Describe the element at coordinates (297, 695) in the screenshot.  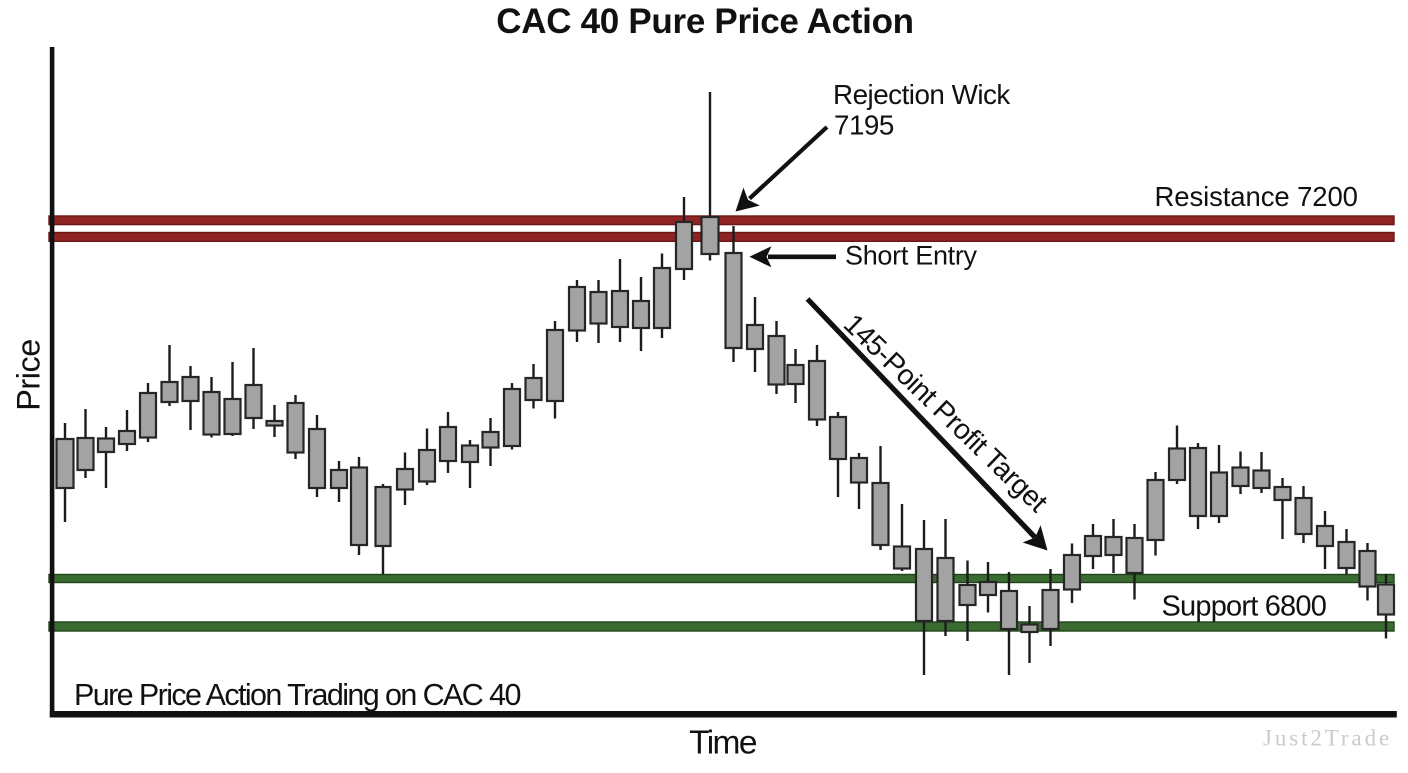
I see `svg-text:Pure Price Action Trading on C: Pure Price Action Trading on CAC 40` at that location.